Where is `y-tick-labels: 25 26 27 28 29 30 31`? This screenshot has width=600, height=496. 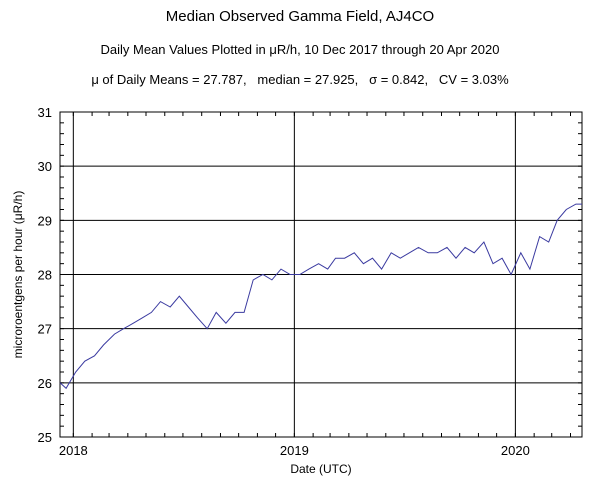 y-tick-labels: 25 26 27 28 29 30 31 is located at coordinates (45, 275).